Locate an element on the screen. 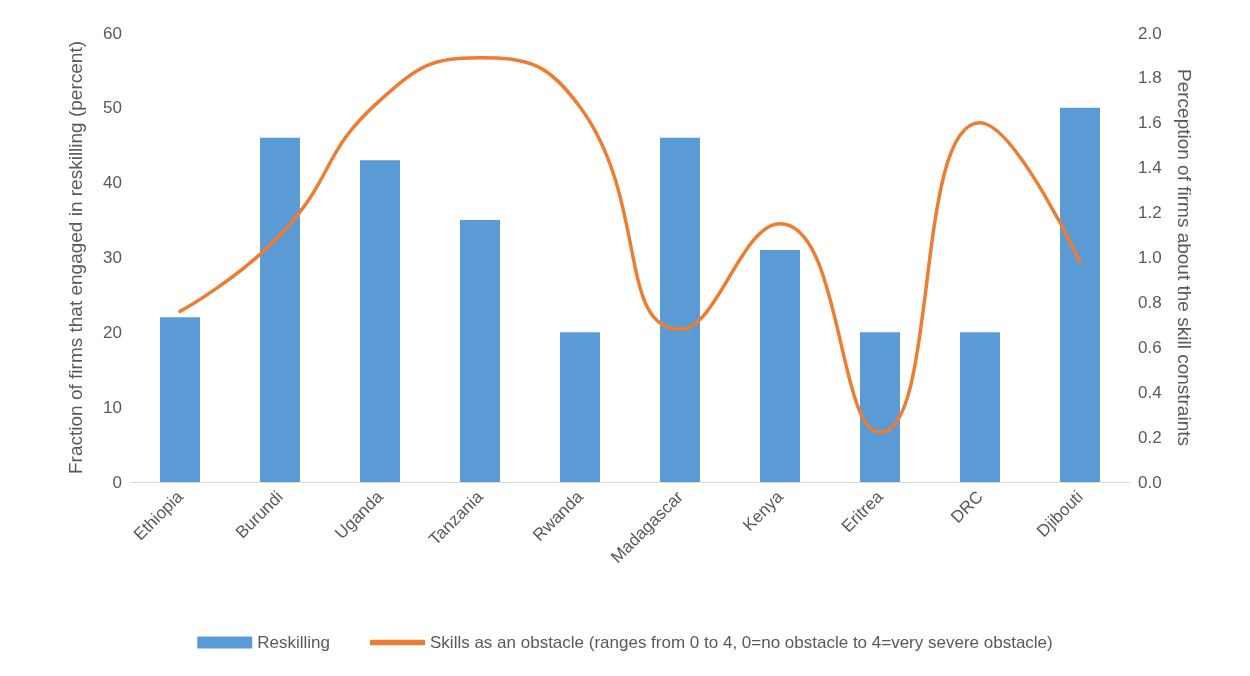 The height and width of the screenshot is (676, 1250). y-tick-label: 40 is located at coordinates (112, 183).